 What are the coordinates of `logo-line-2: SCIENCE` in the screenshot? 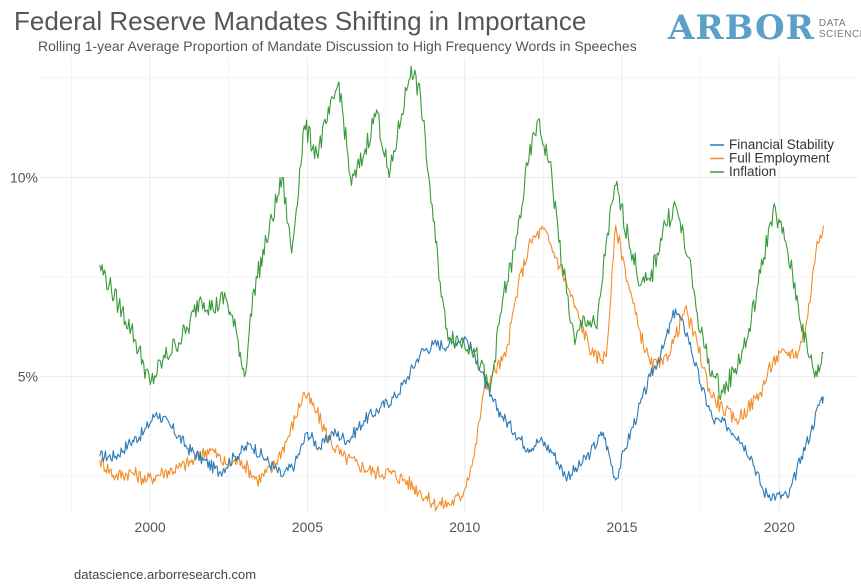 It's located at (839, 34).